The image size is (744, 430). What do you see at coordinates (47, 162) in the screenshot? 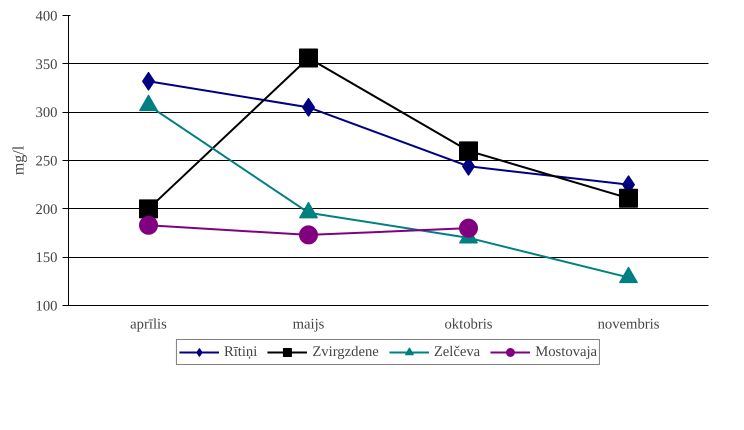
I see `y-tick-label: 250` at bounding box center [47, 162].